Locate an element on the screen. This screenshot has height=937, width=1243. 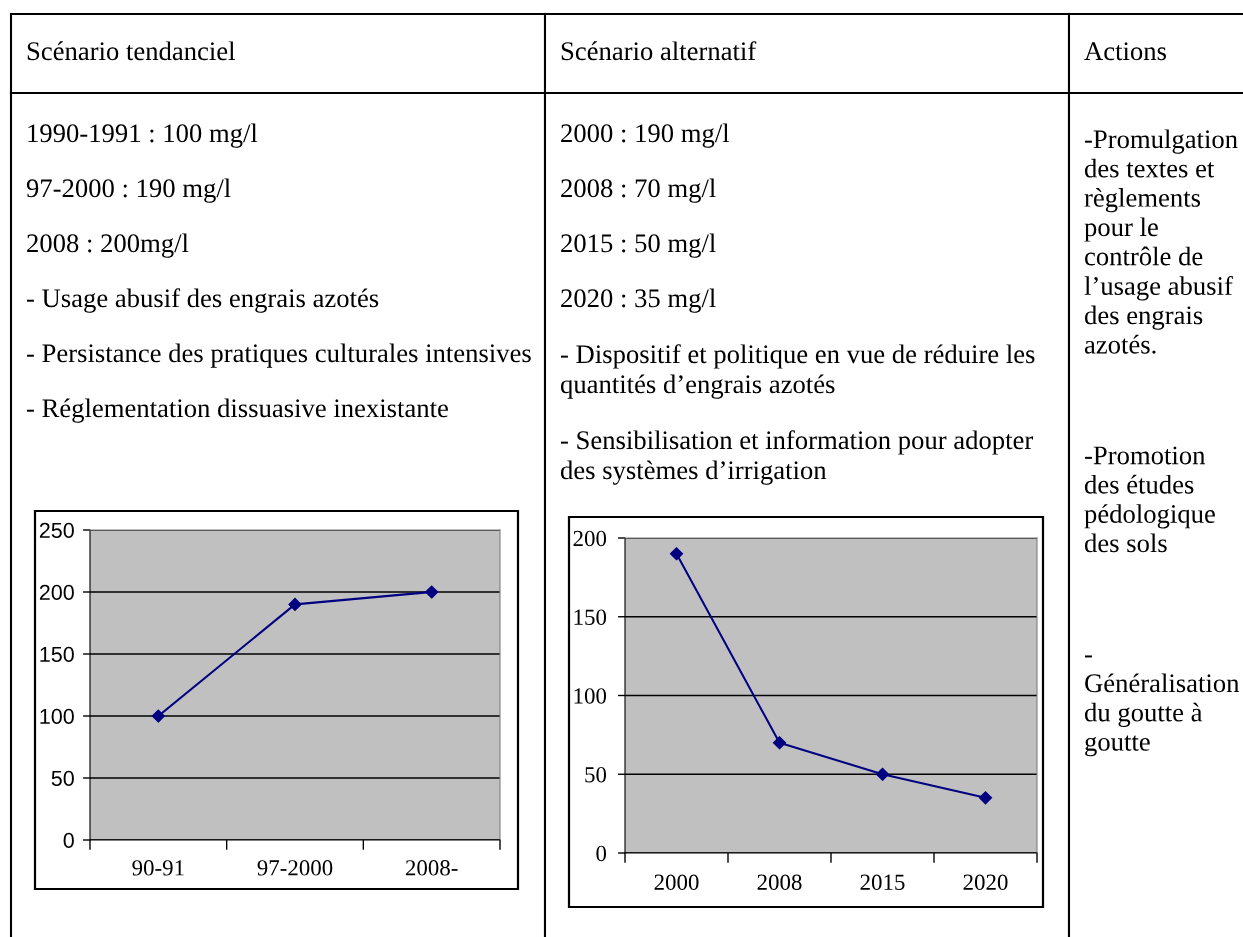
text: 2008 : 200mg/l is located at coordinates (108, 245).